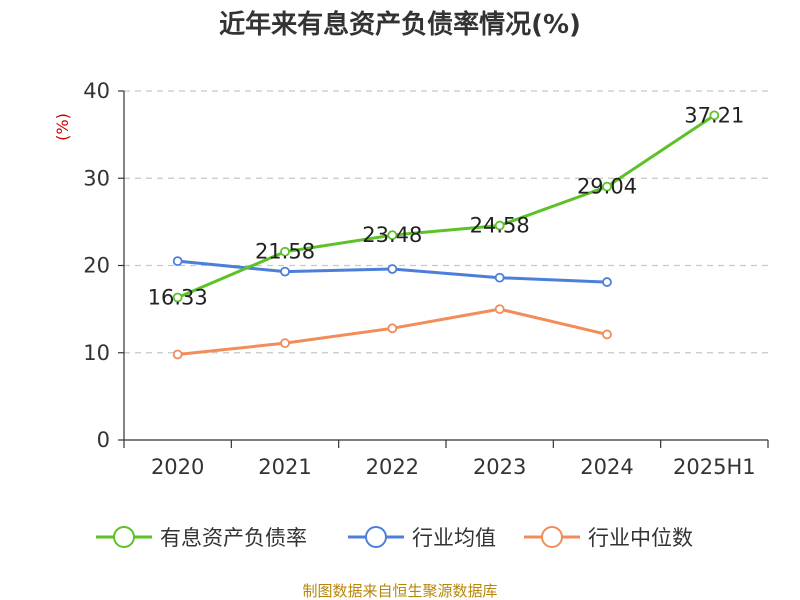 The image size is (800, 600). I want to click on legend-item-2: 行业均值, so click(422, 538).